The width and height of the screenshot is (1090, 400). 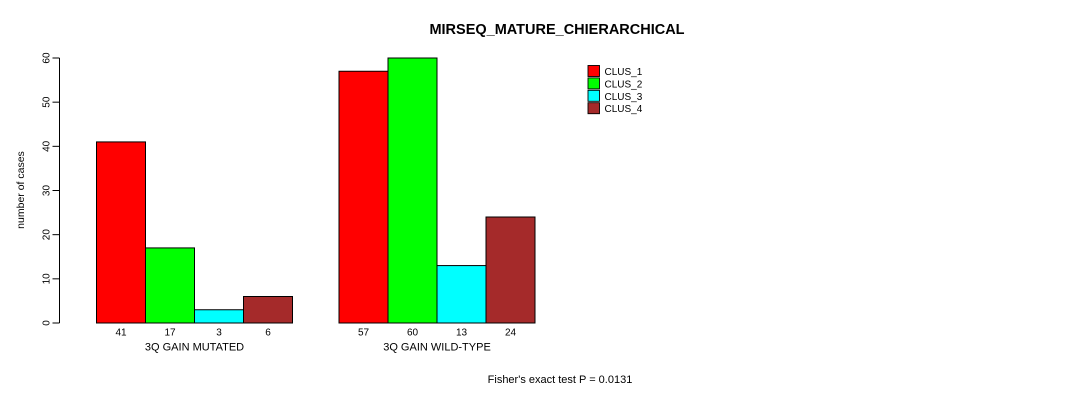 What do you see at coordinates (511, 333) in the screenshot?
I see `bar-value-label: 24` at bounding box center [511, 333].